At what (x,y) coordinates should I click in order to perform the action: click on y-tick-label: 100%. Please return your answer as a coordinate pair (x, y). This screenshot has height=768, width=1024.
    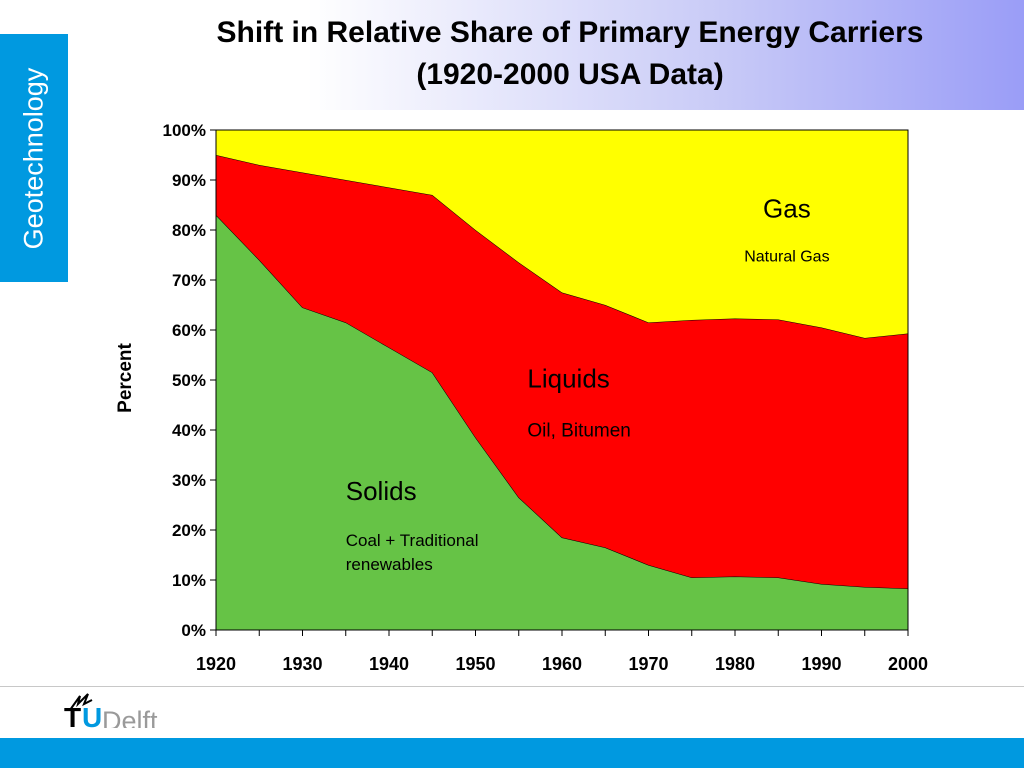
    Looking at the image, I should click on (184, 130).